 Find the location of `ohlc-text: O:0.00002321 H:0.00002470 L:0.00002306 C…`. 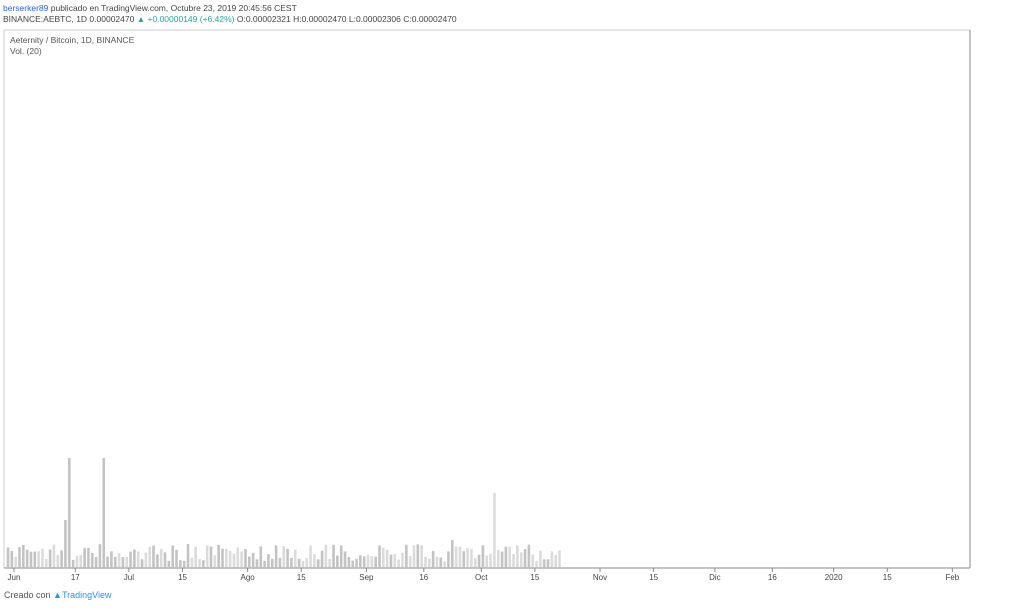

ohlc-text: O:0.00002321 H:0.00002470 L:0.00002306 C… is located at coordinates (346, 19).